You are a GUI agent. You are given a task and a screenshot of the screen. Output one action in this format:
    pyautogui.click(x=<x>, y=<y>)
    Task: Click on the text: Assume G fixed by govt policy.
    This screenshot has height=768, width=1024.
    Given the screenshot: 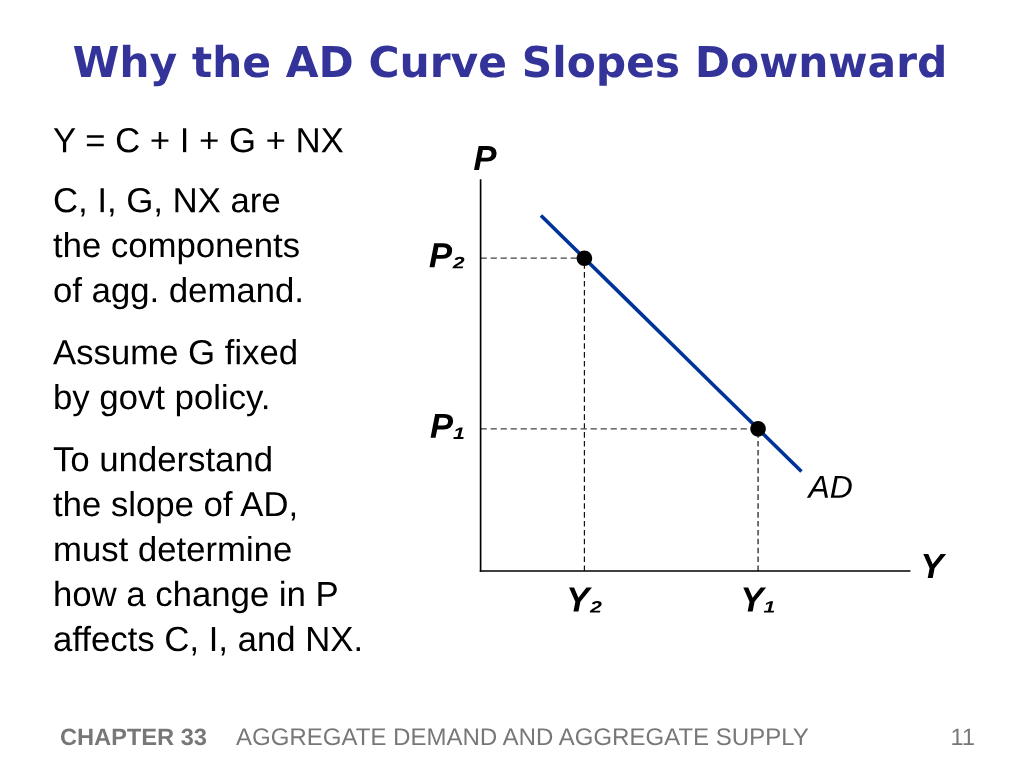 What is the action you would take?
    pyautogui.click(x=174, y=378)
    